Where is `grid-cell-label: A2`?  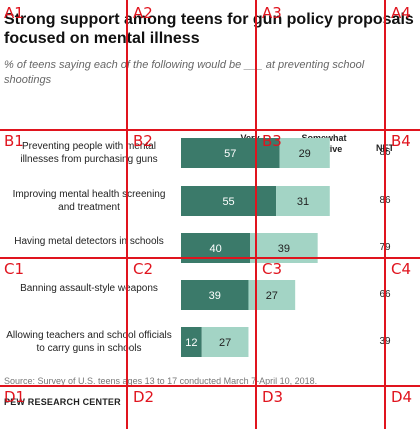
grid-cell-label: A2 is located at coordinates (143, 13).